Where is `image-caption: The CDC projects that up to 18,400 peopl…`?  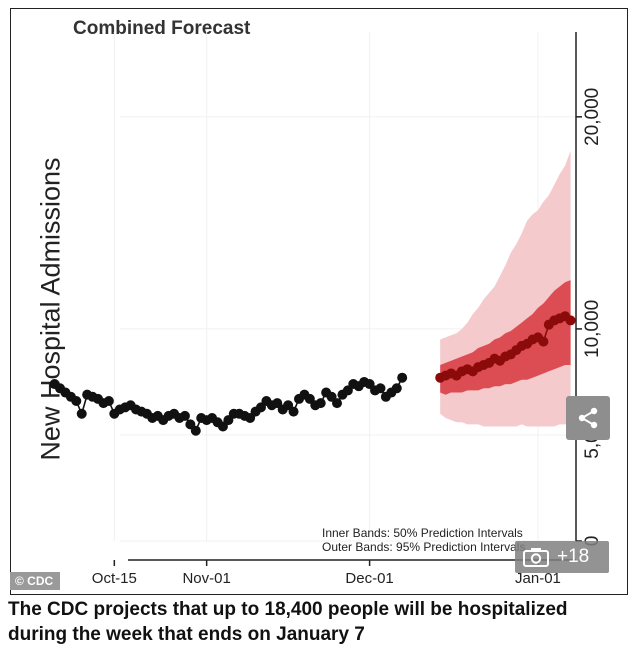
image-caption: The CDC projects that up to 18,400 peopl… is located at coordinates (288, 622).